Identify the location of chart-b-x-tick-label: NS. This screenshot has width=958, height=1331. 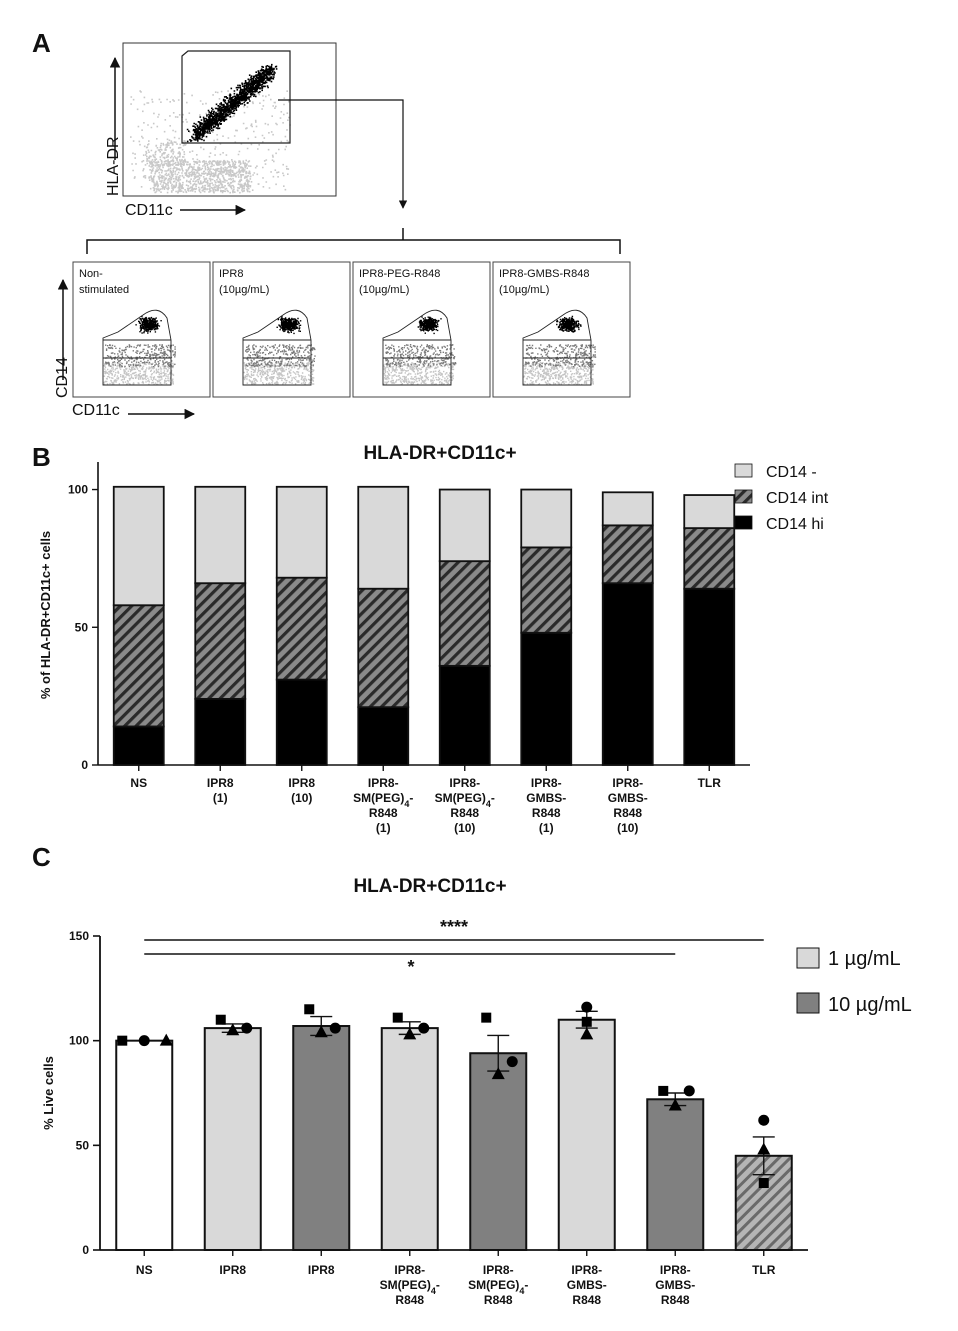
(138, 783).